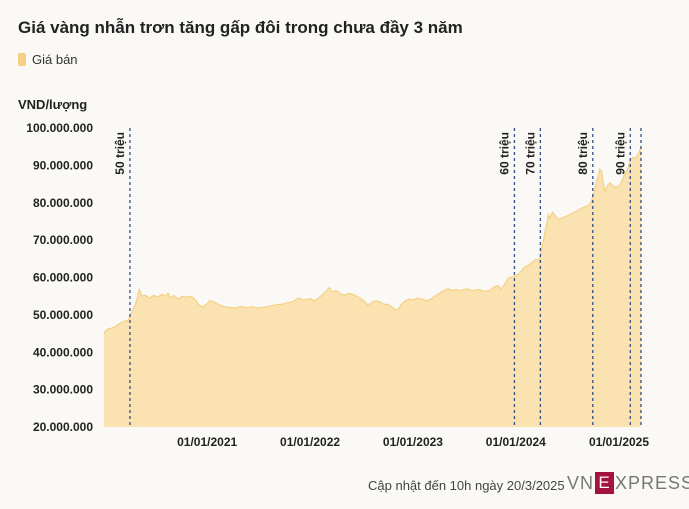 The height and width of the screenshot is (509, 689). Describe the element at coordinates (466, 485) in the screenshot. I see `update-note: Cập nhật đến 10h ngày 20/3/2025` at that location.